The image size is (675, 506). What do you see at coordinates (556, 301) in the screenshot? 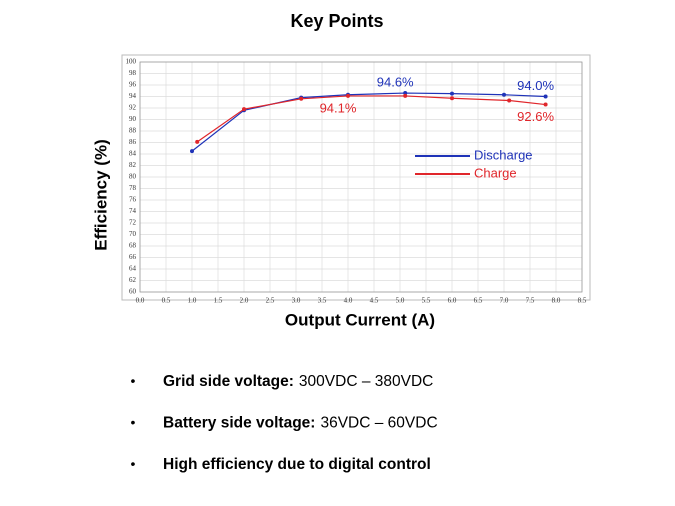
I see `x-tick-label: 8.0` at bounding box center [556, 301].